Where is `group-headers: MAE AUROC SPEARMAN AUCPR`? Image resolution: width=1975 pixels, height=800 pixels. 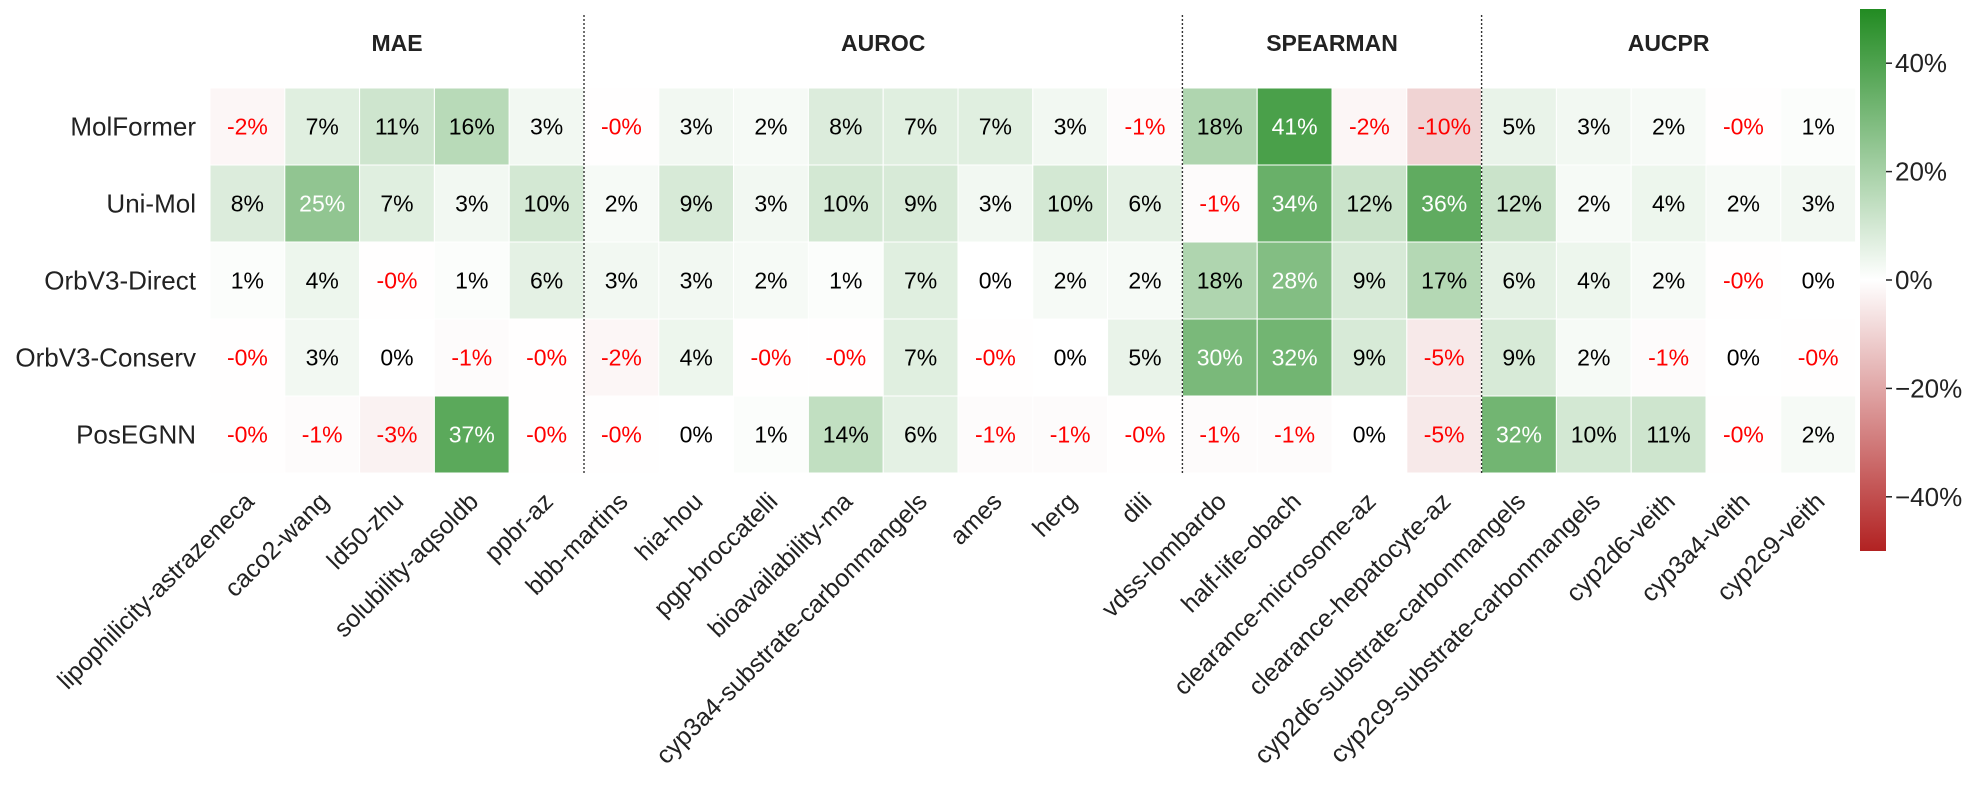
group-headers: MAE AUROC SPEARMAN AUCPR is located at coordinates (1040, 43).